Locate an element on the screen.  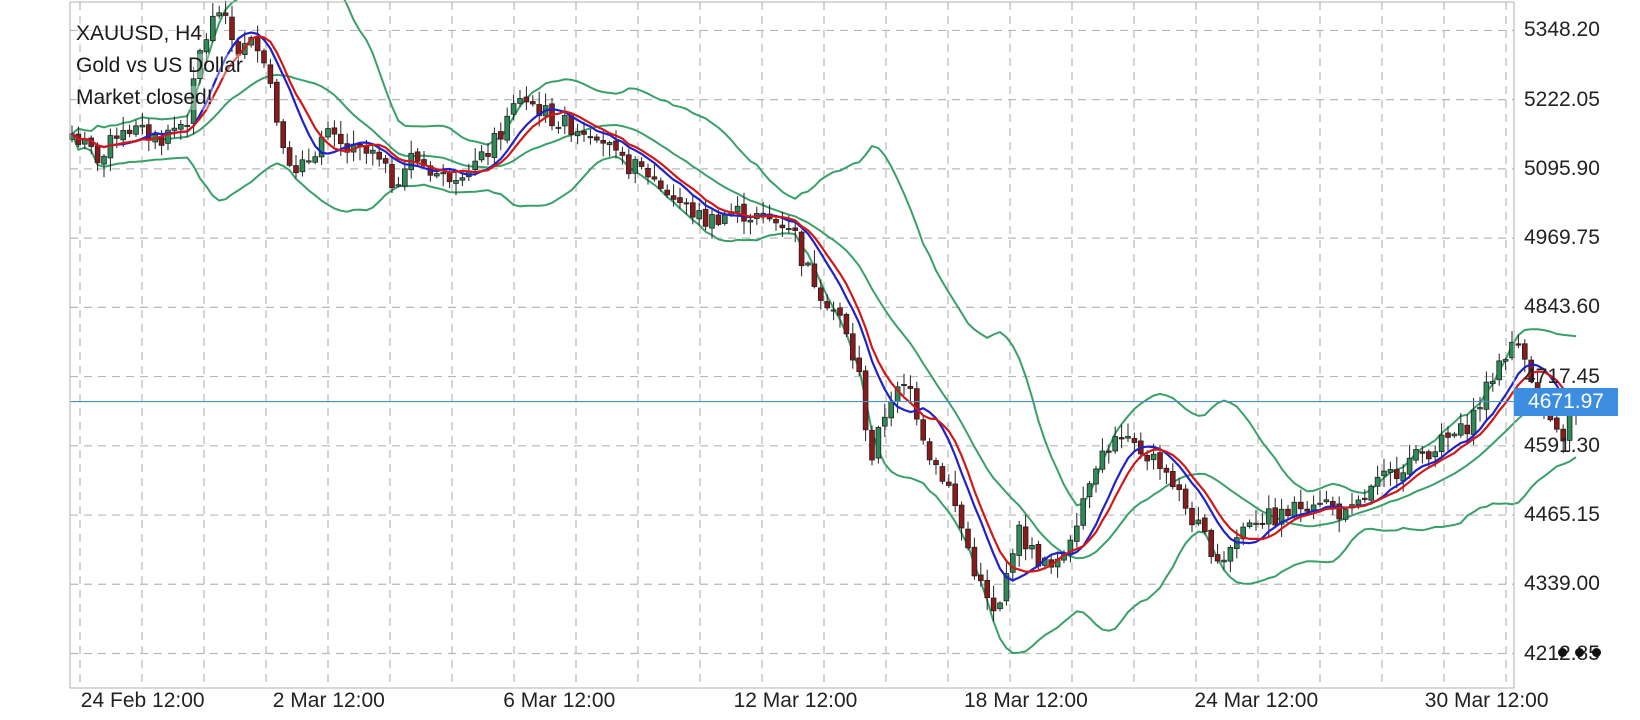
more-options-icon is located at coordinates (1581, 652).